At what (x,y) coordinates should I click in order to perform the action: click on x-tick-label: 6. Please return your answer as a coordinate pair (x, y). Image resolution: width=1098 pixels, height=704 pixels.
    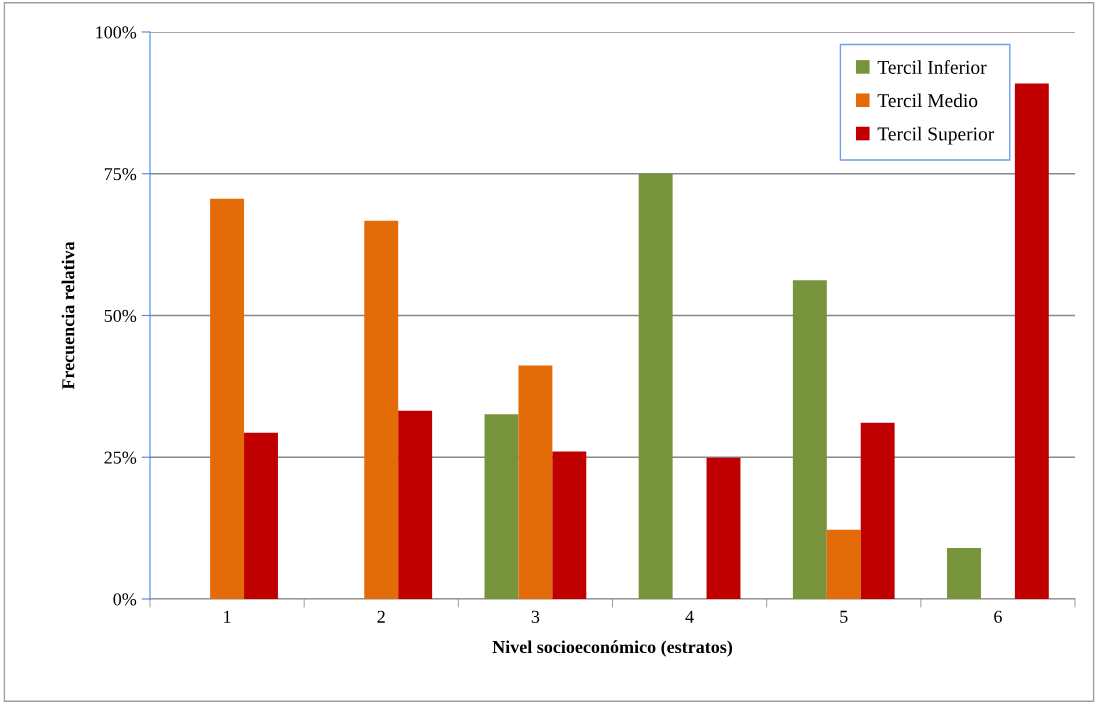
    Looking at the image, I should click on (998, 616).